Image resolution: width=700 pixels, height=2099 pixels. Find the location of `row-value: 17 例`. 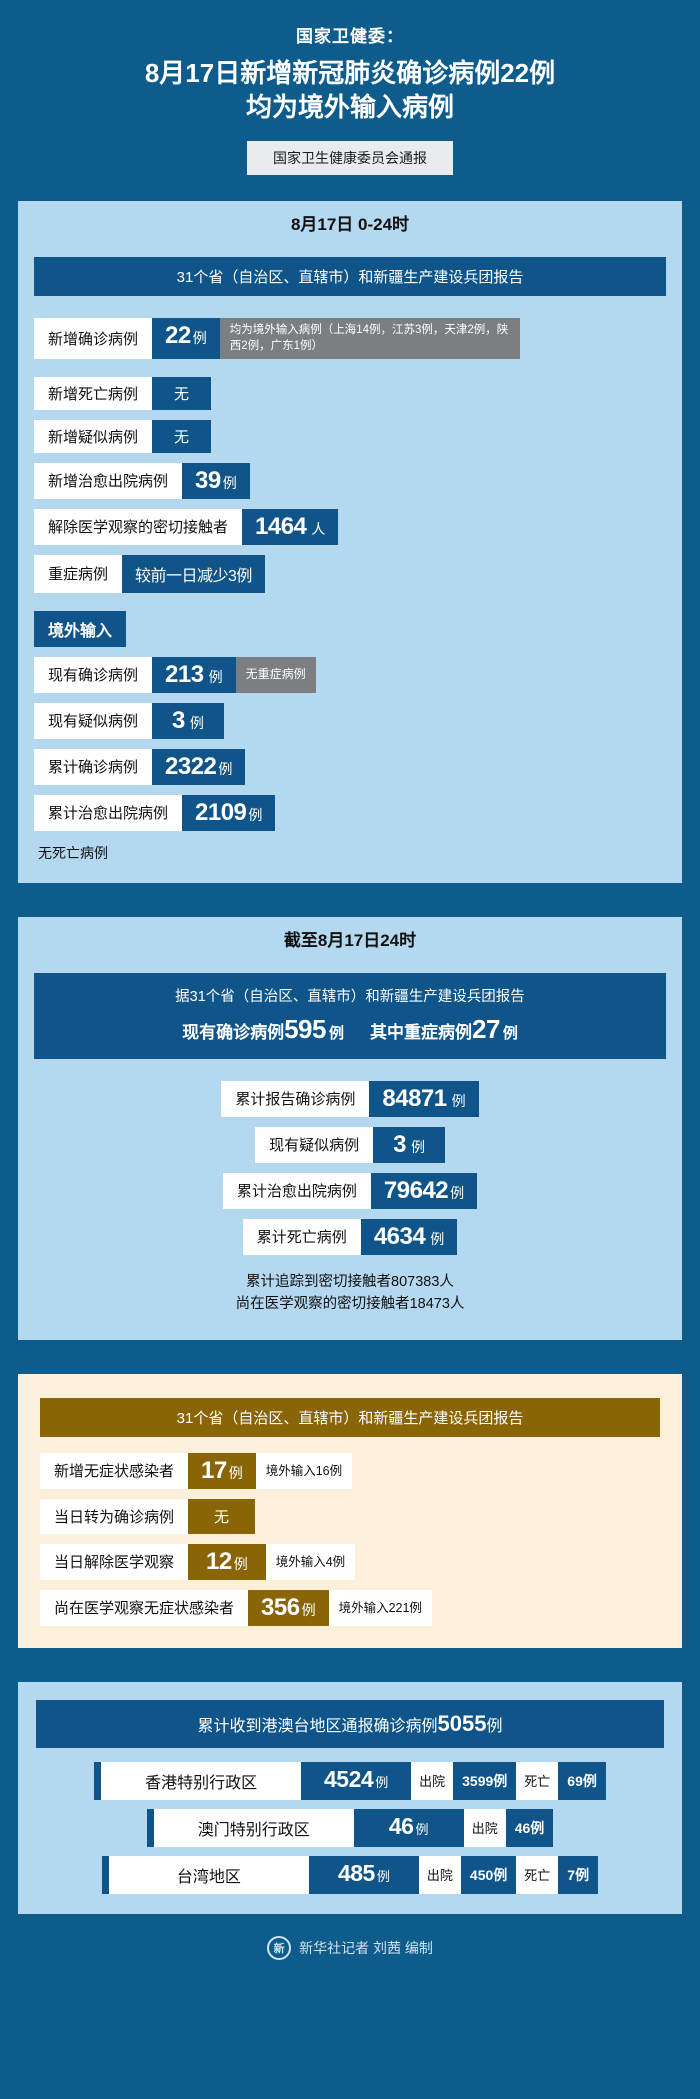

row-value: 17 例 is located at coordinates (222, 1470).